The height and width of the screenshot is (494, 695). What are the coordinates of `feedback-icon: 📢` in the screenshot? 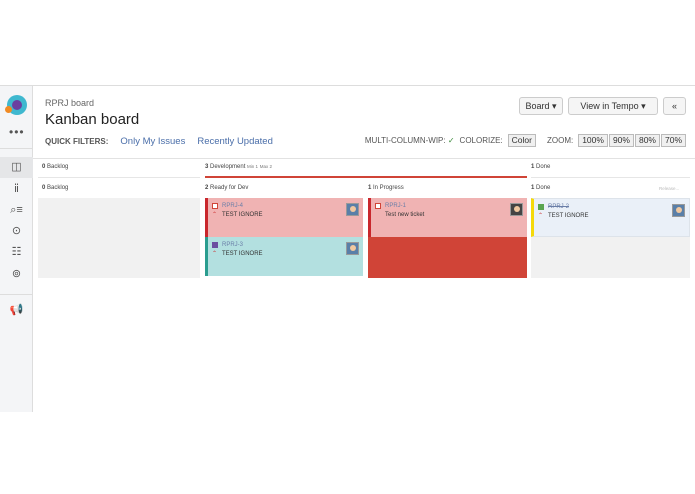 It's located at (16, 310).